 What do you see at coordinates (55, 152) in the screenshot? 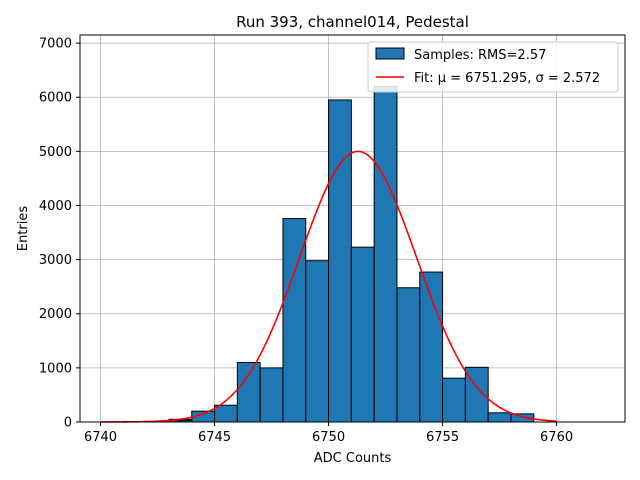
I see `y-tick-label: 5000` at bounding box center [55, 152].